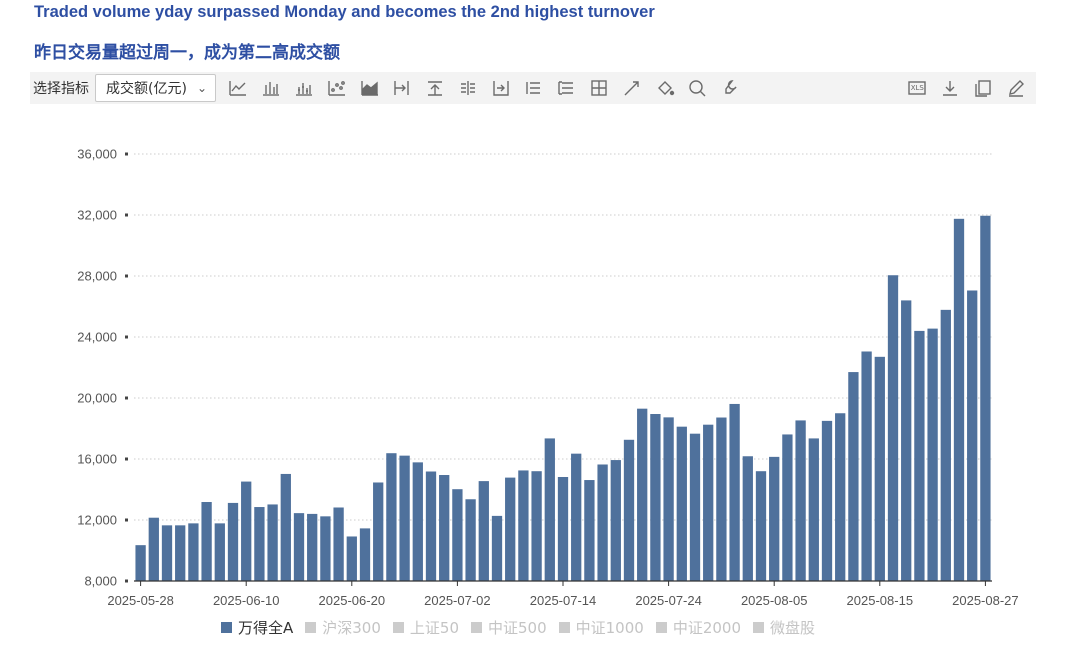  Describe the element at coordinates (155, 88) in the screenshot. I see `indicator-select: 成交额(亿元) ⌄` at that location.